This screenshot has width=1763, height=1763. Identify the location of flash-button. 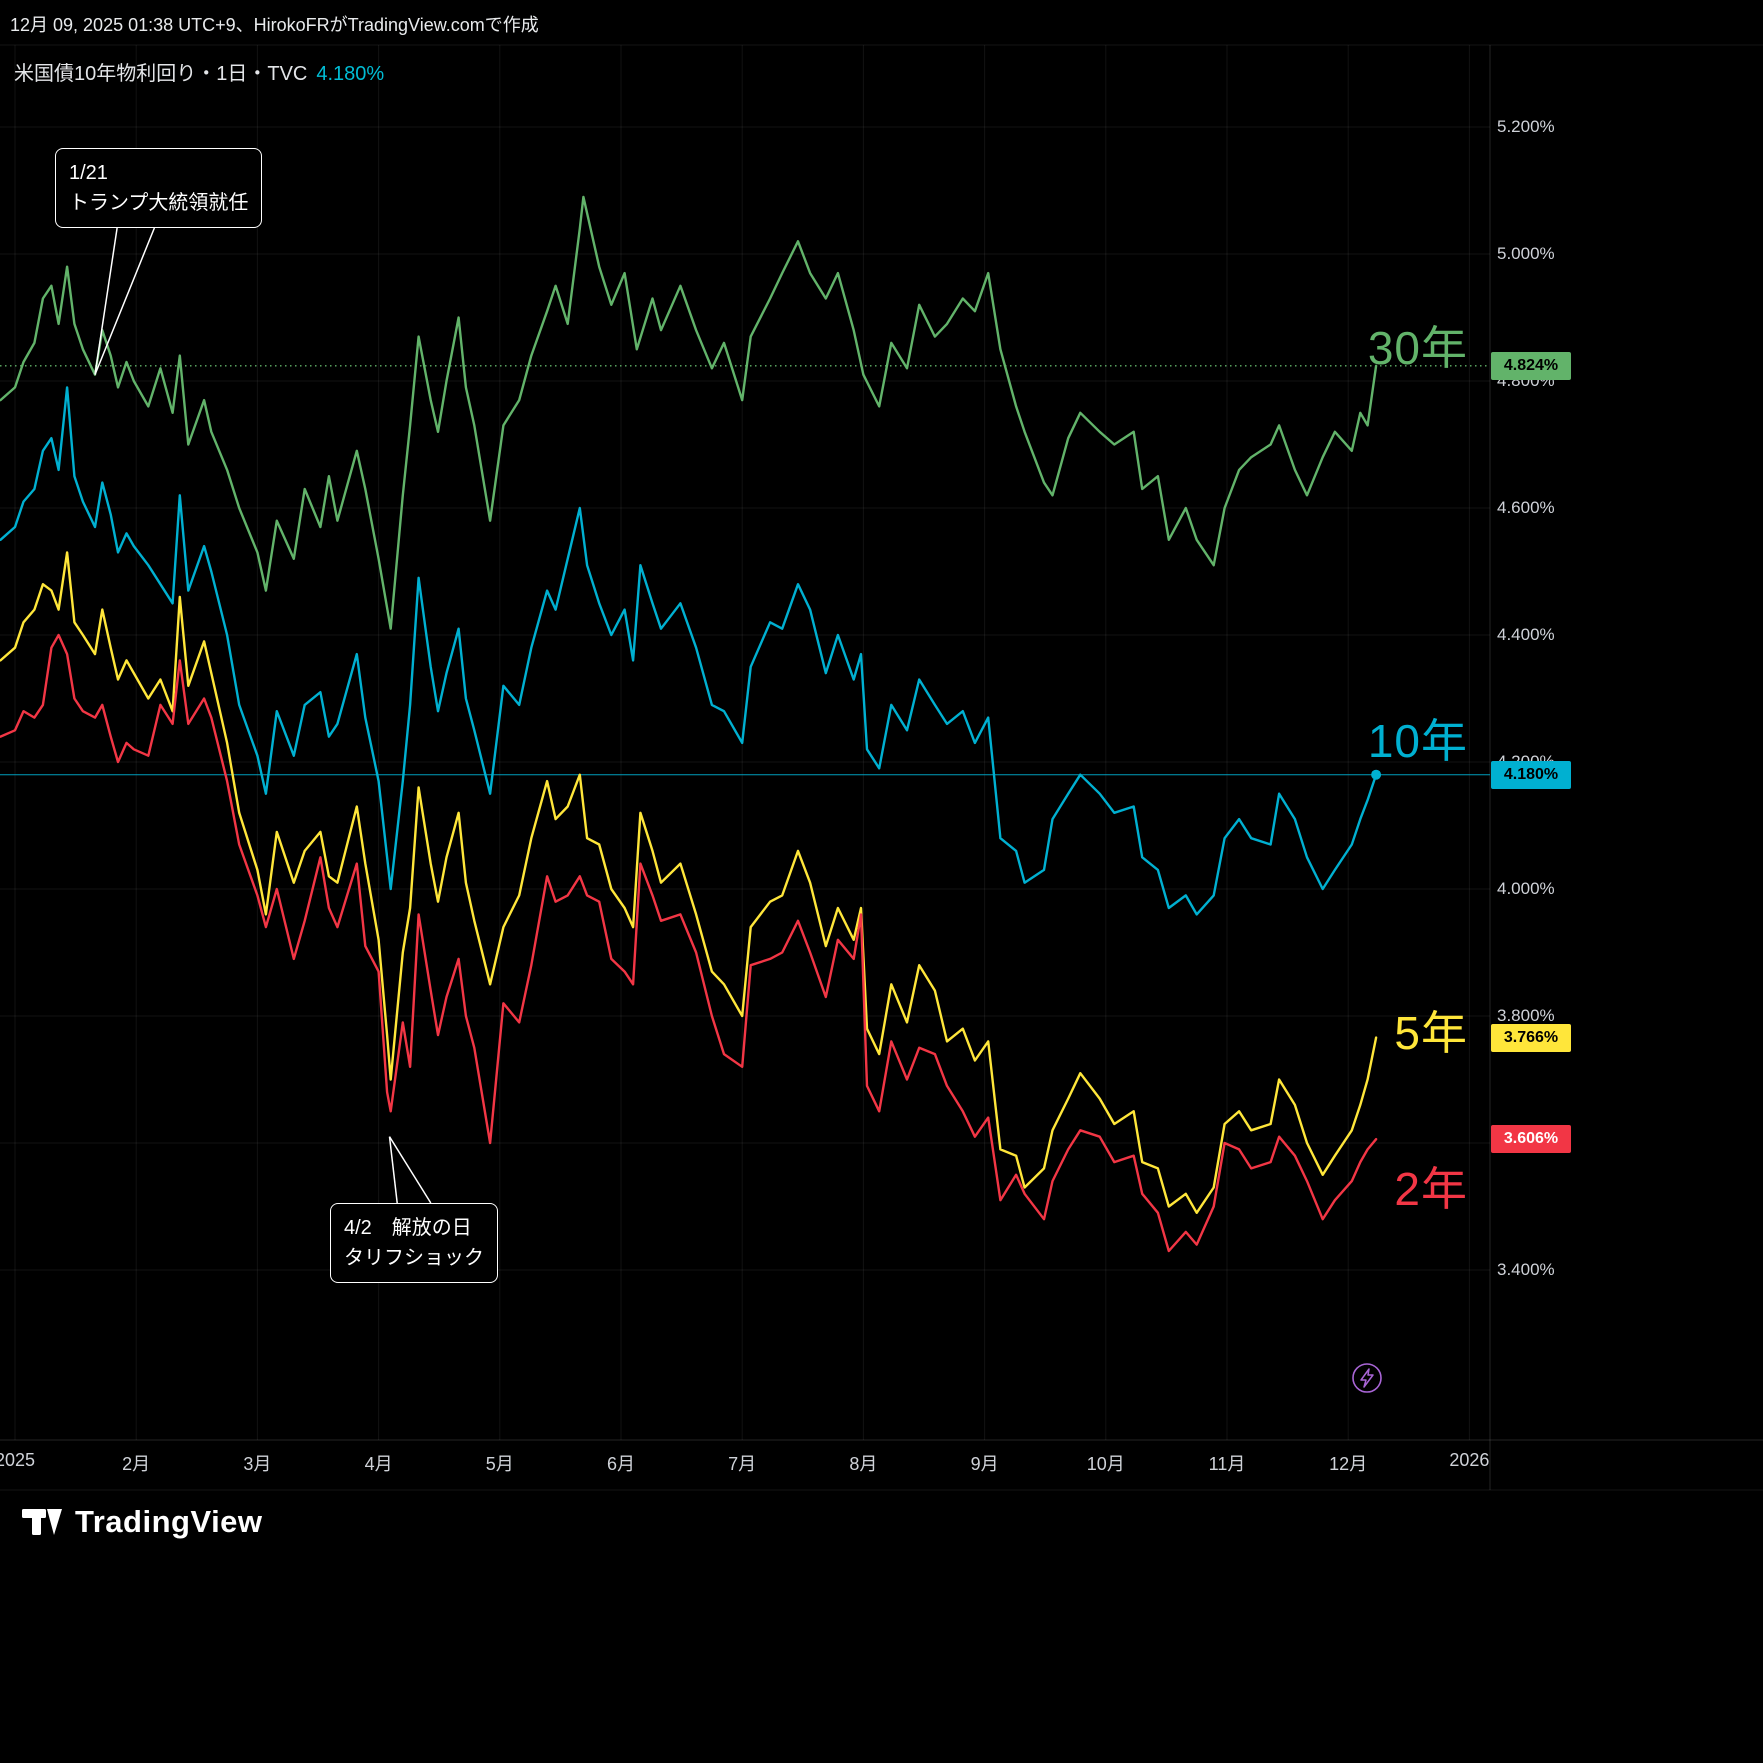
(1367, 1378).